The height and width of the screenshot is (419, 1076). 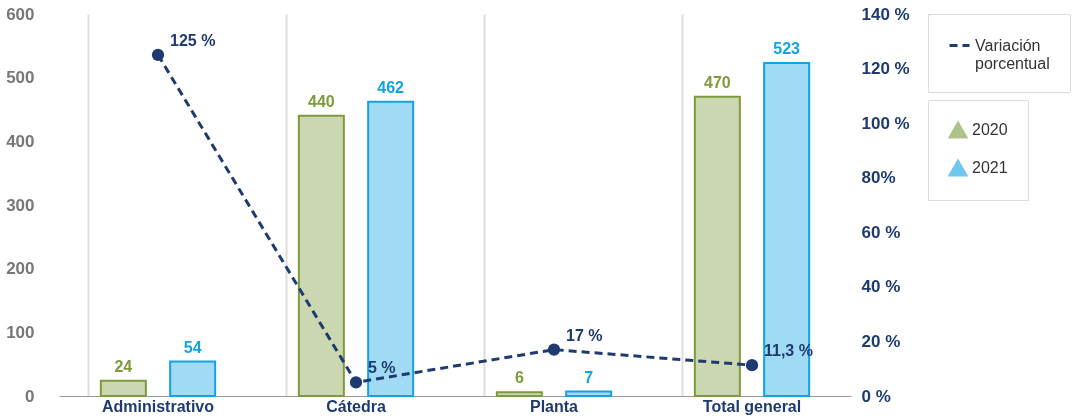 What do you see at coordinates (881, 287) in the screenshot?
I see `y2-tick-label: 40 %` at bounding box center [881, 287].